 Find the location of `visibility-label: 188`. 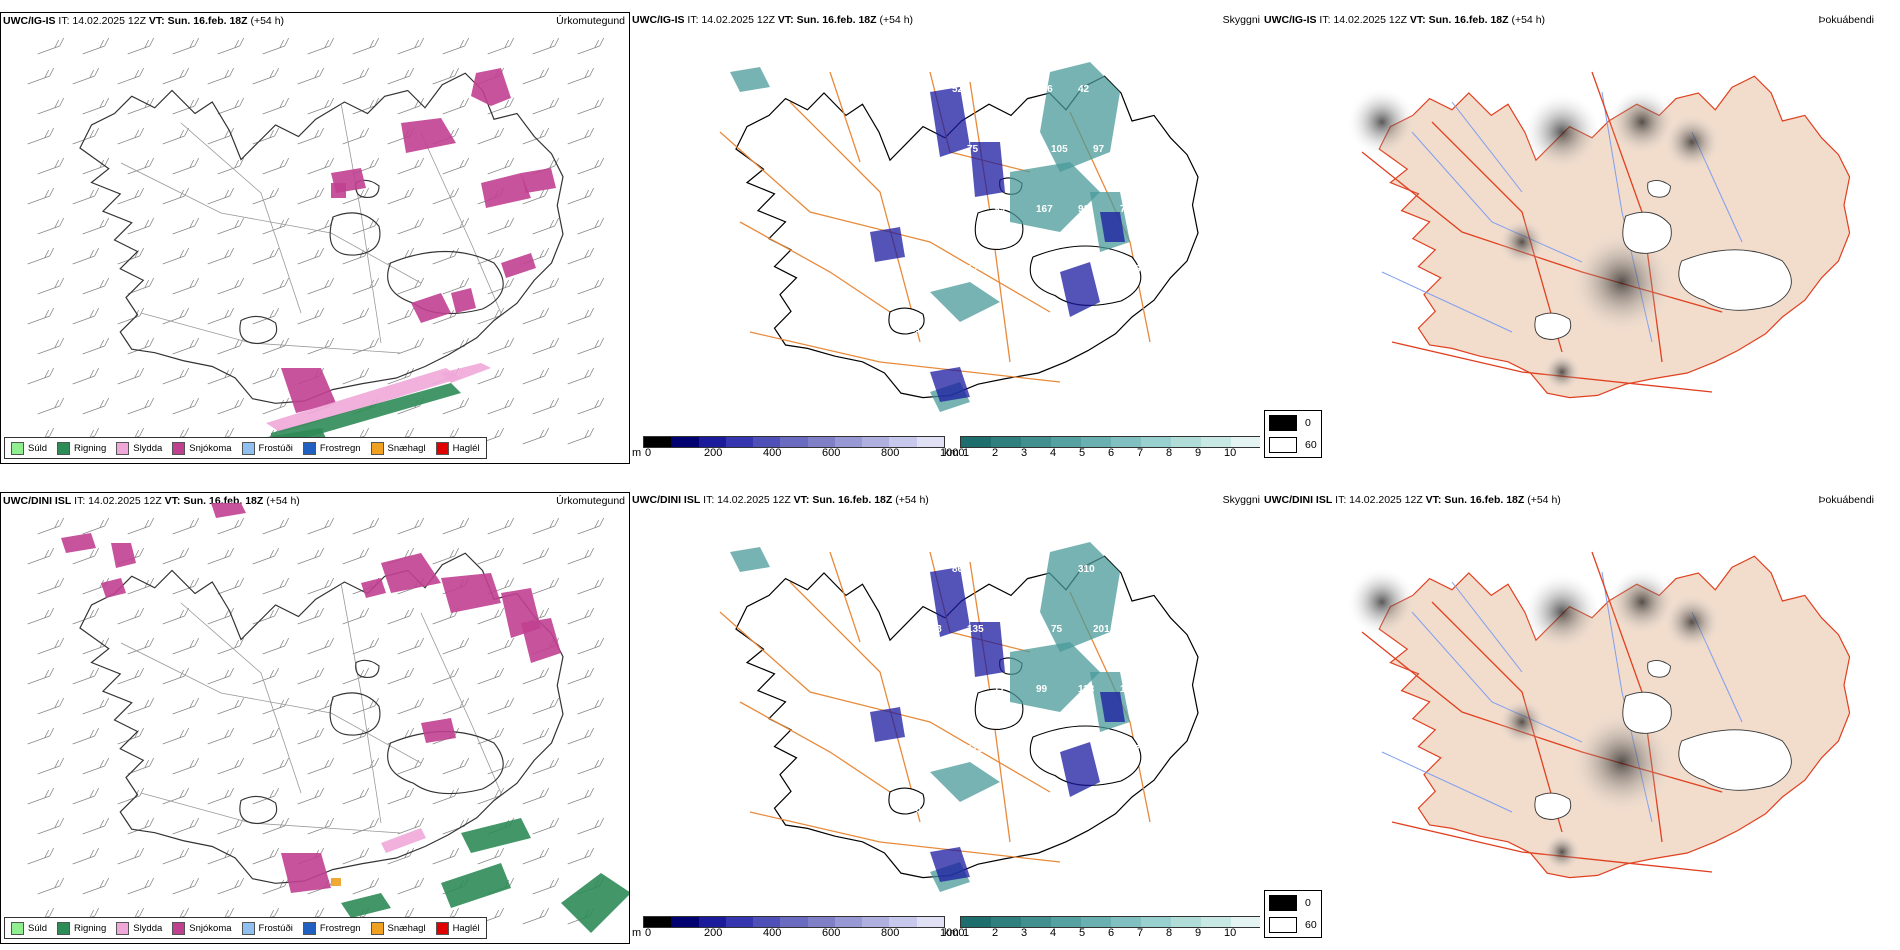

visibility-label: 188 is located at coordinates (933, 629).